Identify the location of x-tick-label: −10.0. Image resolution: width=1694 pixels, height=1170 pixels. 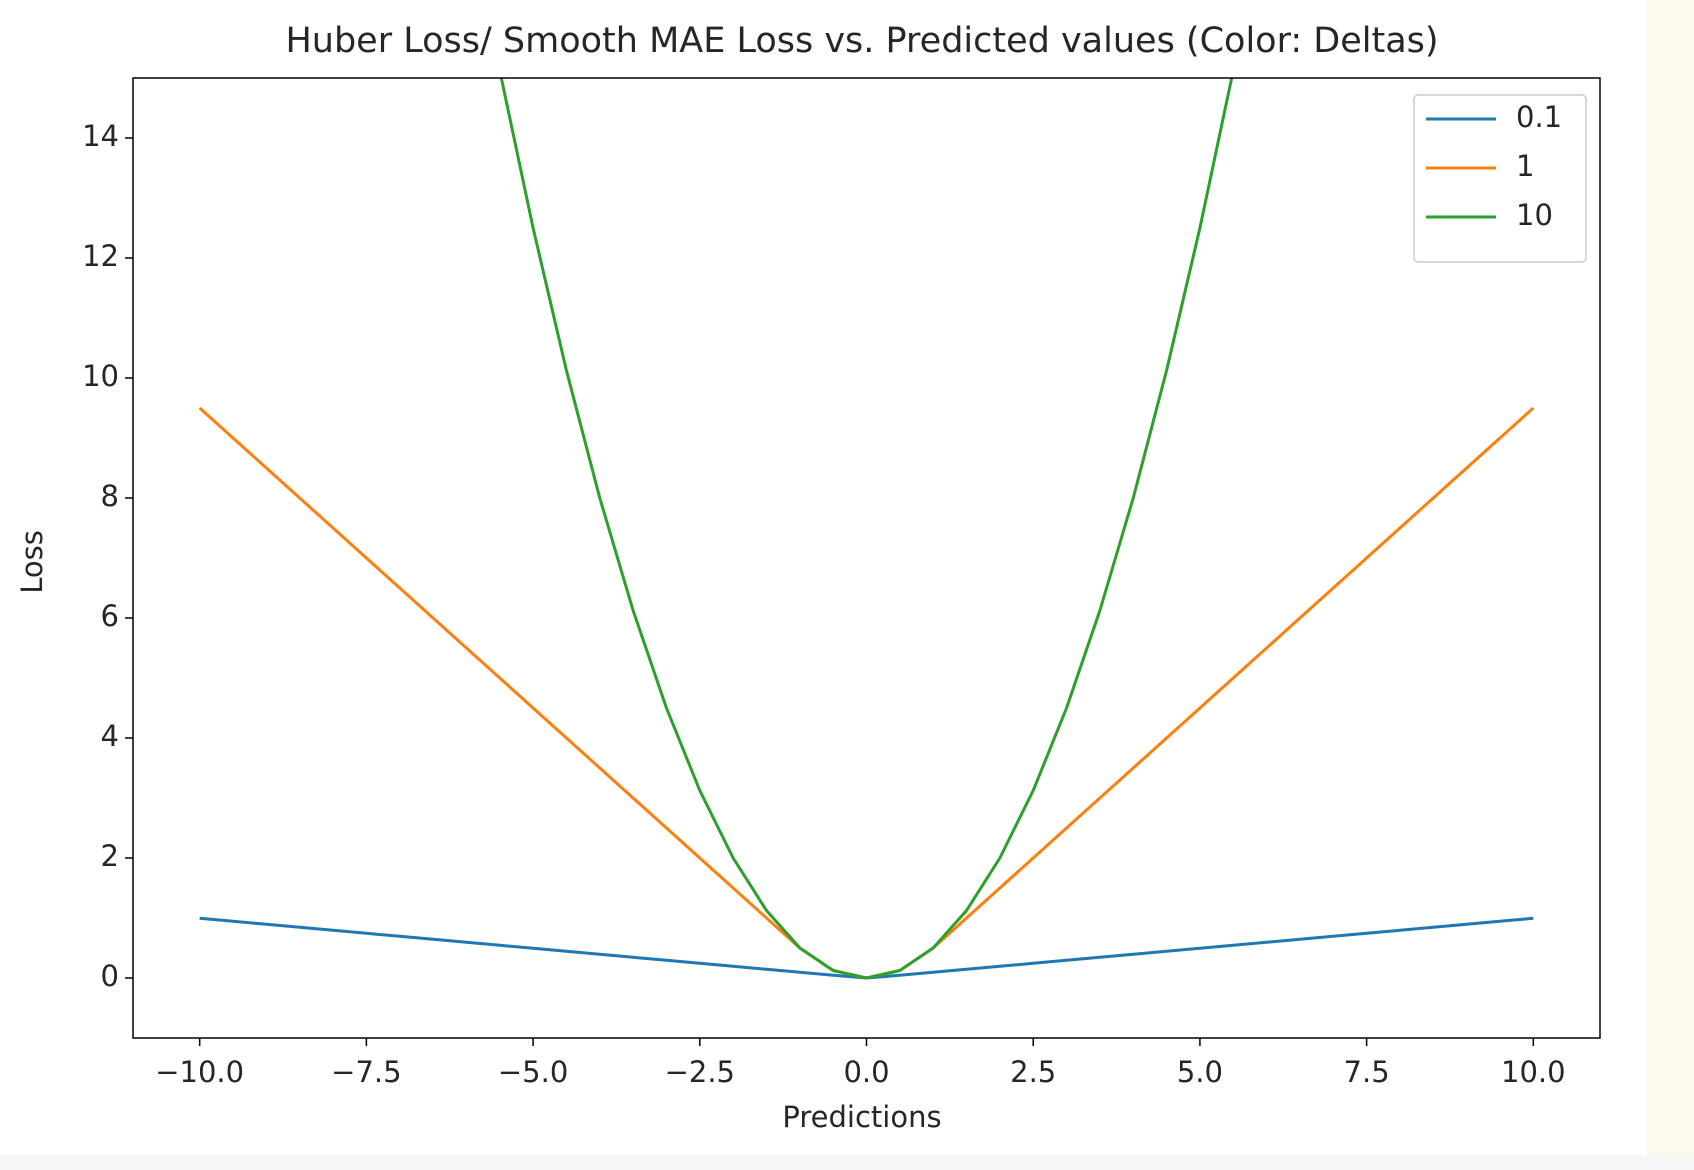
(199, 1072).